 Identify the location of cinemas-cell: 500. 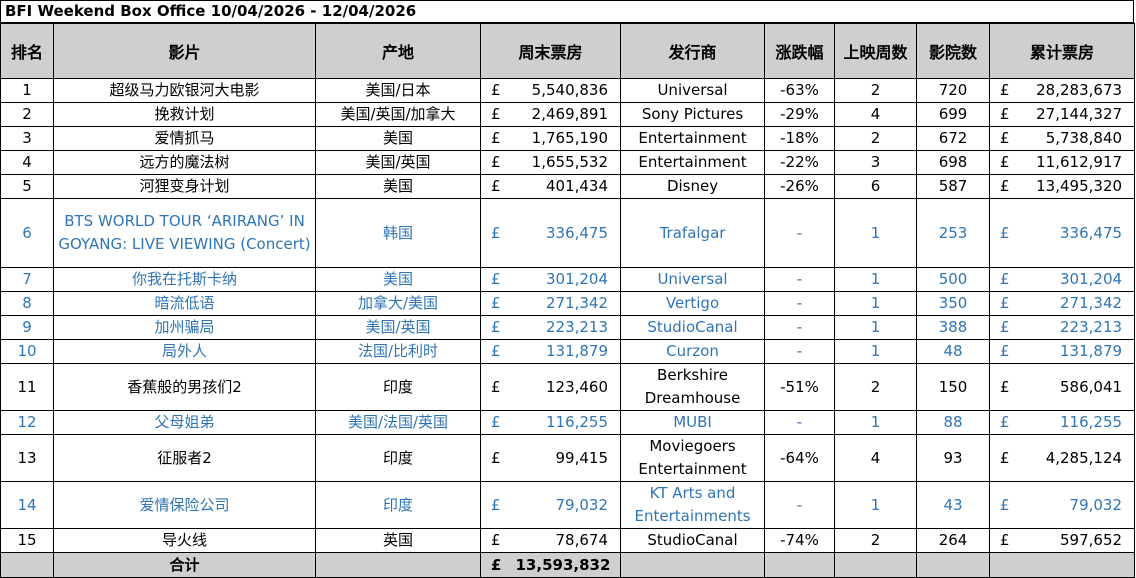
(953, 279).